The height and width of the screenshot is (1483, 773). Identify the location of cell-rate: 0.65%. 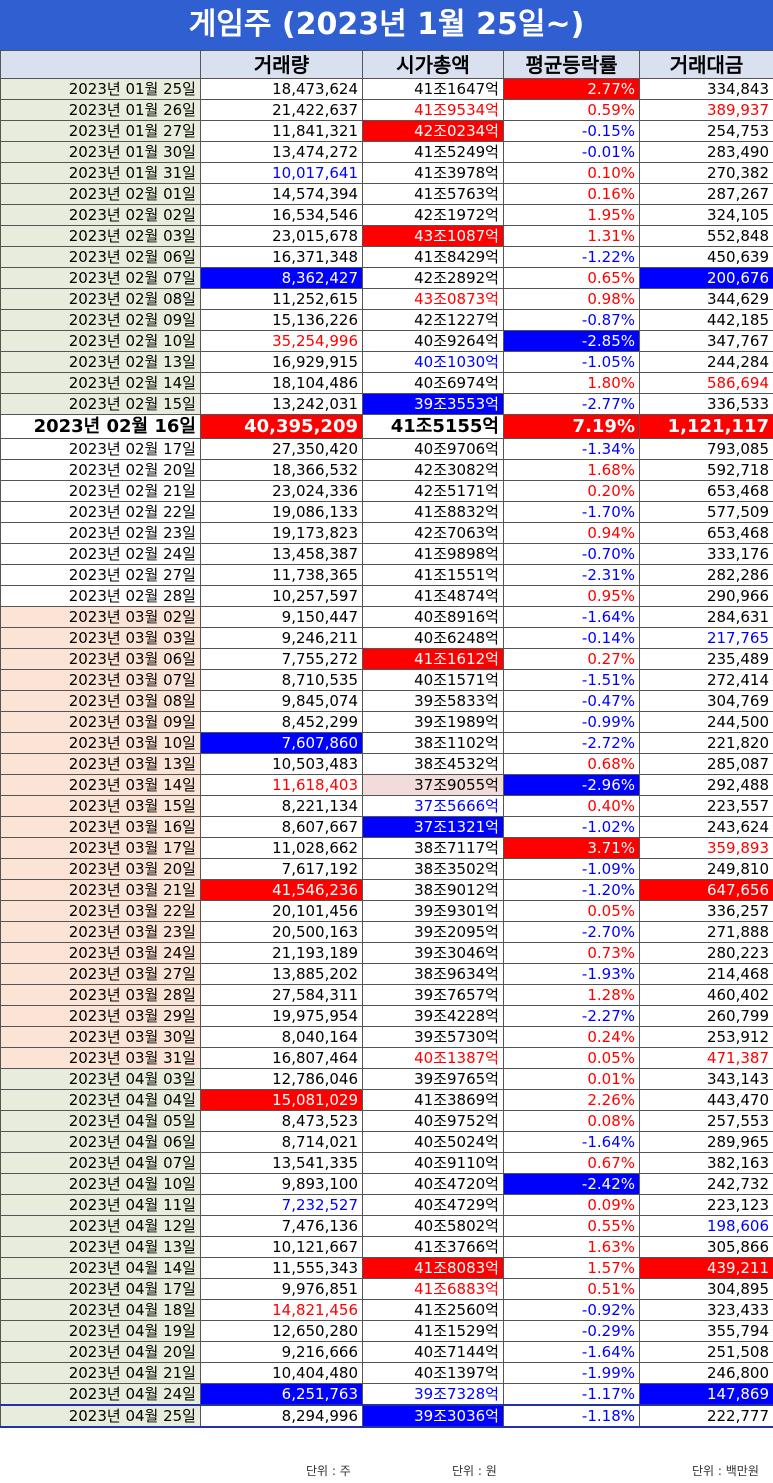
(571, 278).